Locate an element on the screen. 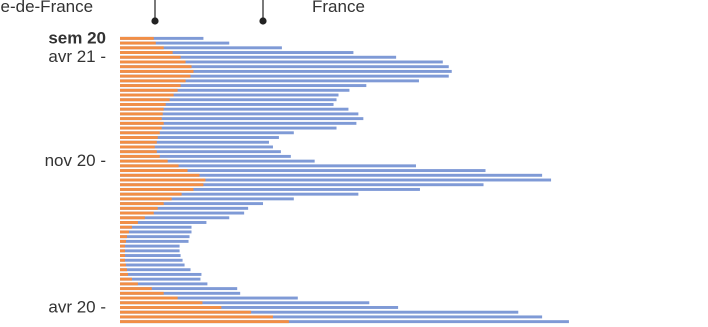  legend-label-france: France is located at coordinates (338, 8).